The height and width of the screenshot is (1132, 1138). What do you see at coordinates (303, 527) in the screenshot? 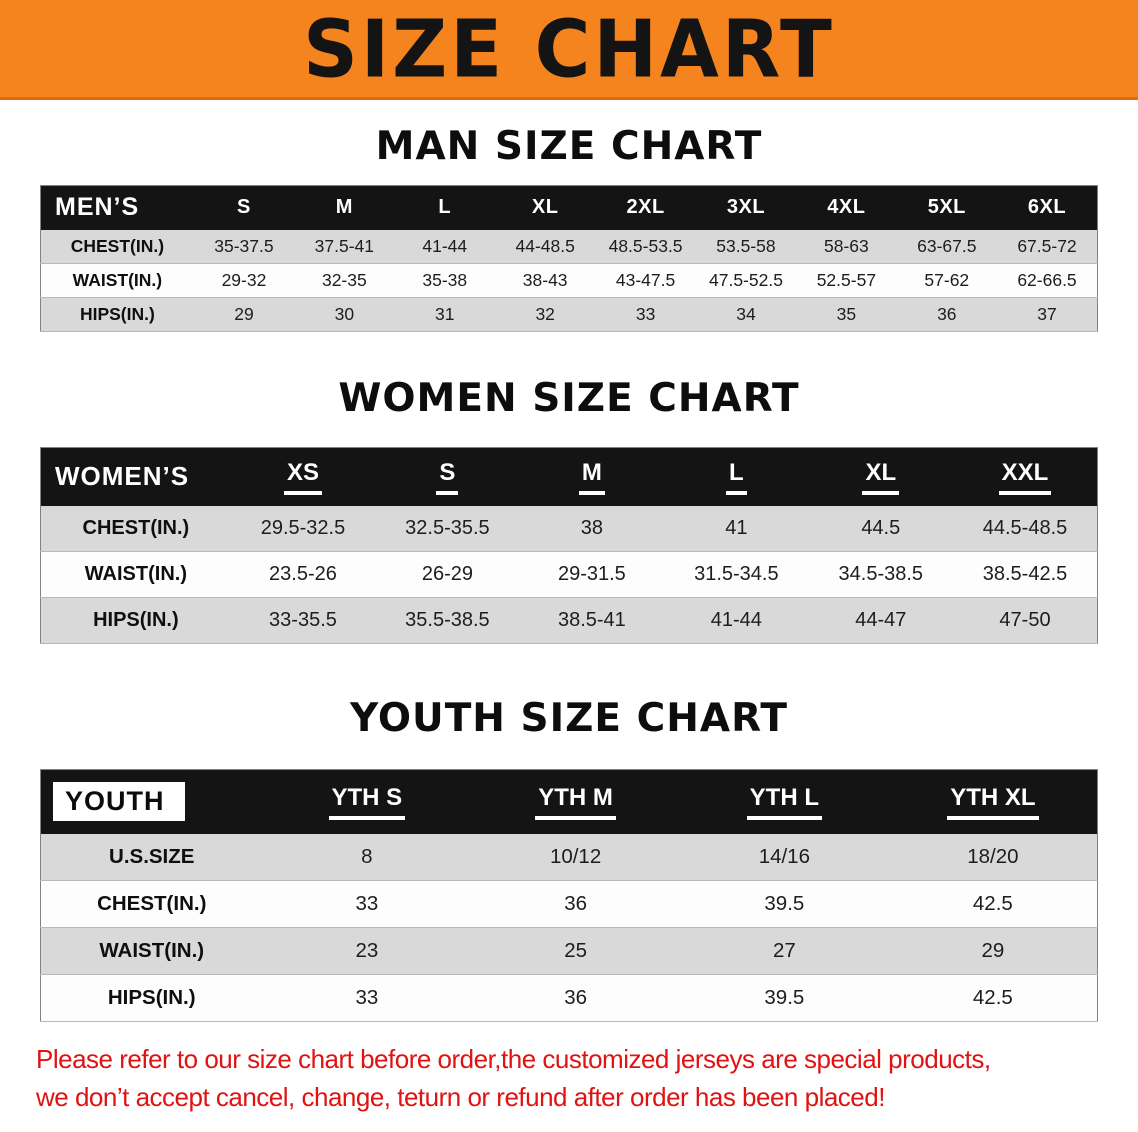
I see `value-cell: 29.5-32.5` at bounding box center [303, 527].